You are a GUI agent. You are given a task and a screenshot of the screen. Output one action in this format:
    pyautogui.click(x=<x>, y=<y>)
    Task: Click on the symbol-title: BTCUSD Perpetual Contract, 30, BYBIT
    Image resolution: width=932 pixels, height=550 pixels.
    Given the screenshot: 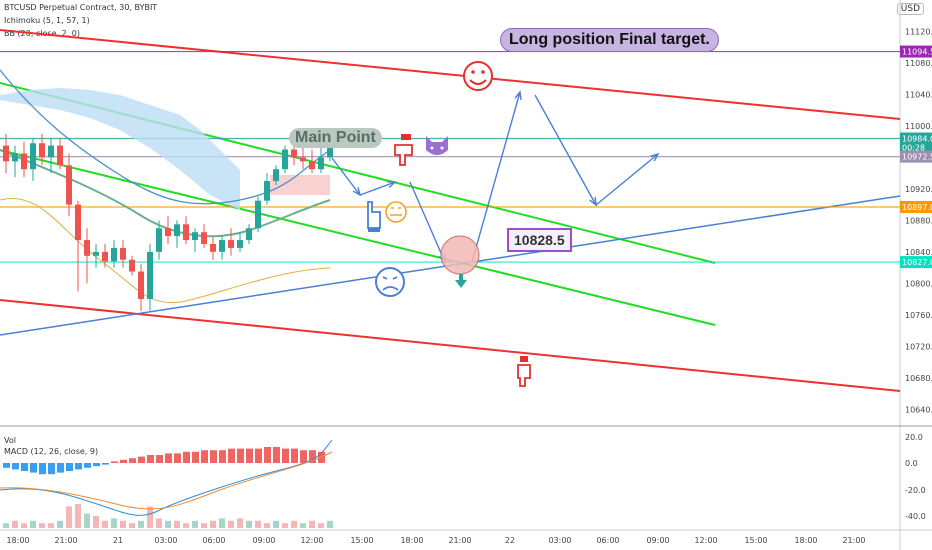 What is the action you would take?
    pyautogui.click(x=81, y=7)
    